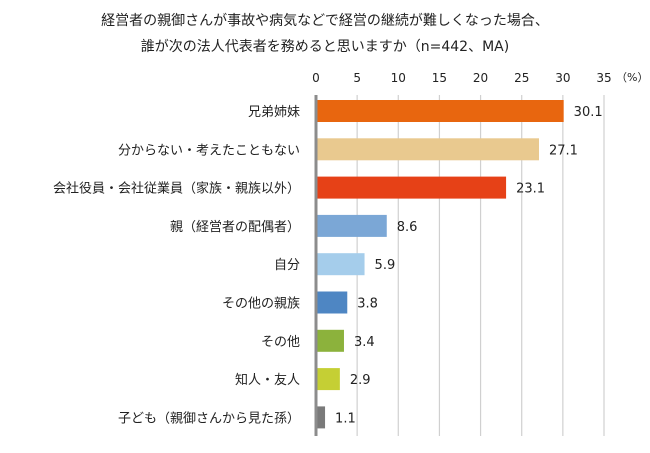 The width and height of the screenshot is (650, 453). Describe the element at coordinates (632, 77) in the screenshot. I see `unit-label: （%）` at that location.